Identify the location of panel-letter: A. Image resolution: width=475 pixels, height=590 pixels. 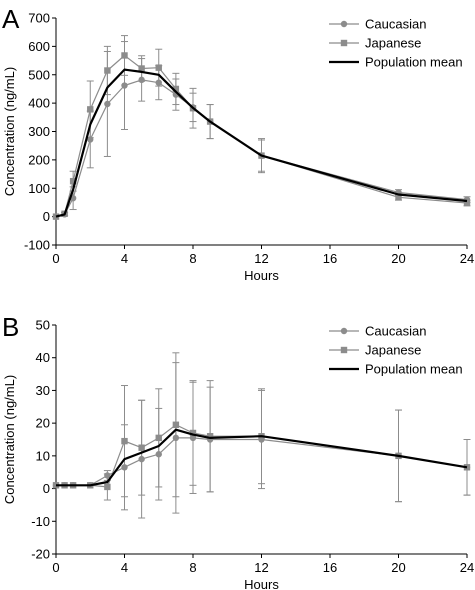
(11, 19).